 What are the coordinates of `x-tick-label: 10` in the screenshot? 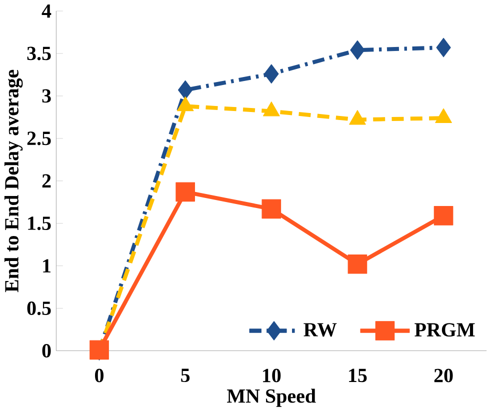 It's located at (272, 375).